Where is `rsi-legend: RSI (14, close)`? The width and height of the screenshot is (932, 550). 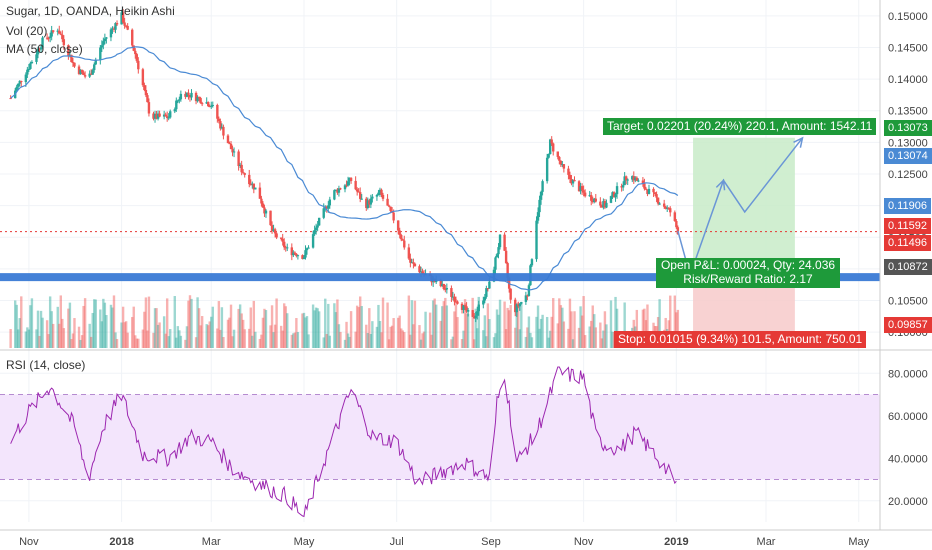
rsi-legend: RSI (14, close) is located at coordinates (46, 365).